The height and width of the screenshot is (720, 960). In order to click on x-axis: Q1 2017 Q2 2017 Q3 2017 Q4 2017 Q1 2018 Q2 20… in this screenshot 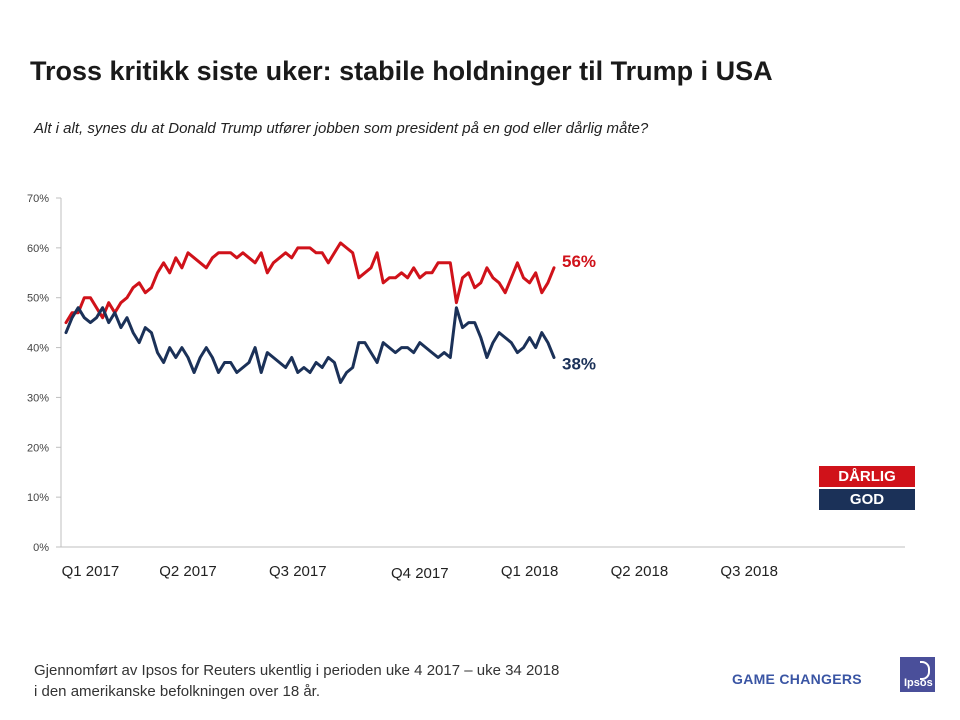, I will do `click(483, 564)`.